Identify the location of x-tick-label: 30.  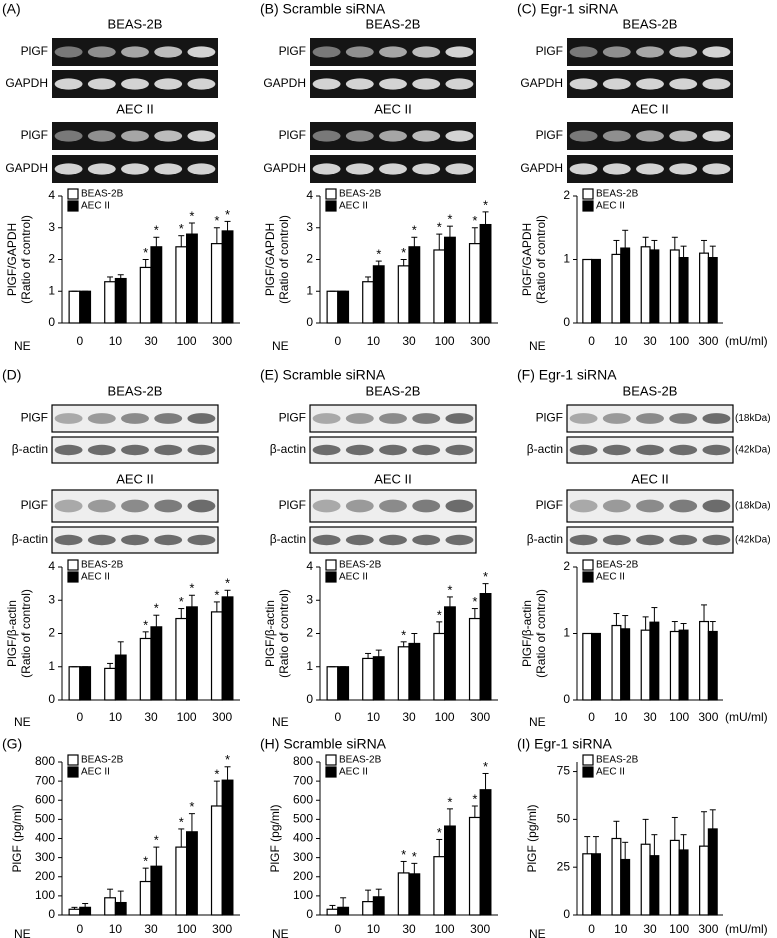
(151, 929).